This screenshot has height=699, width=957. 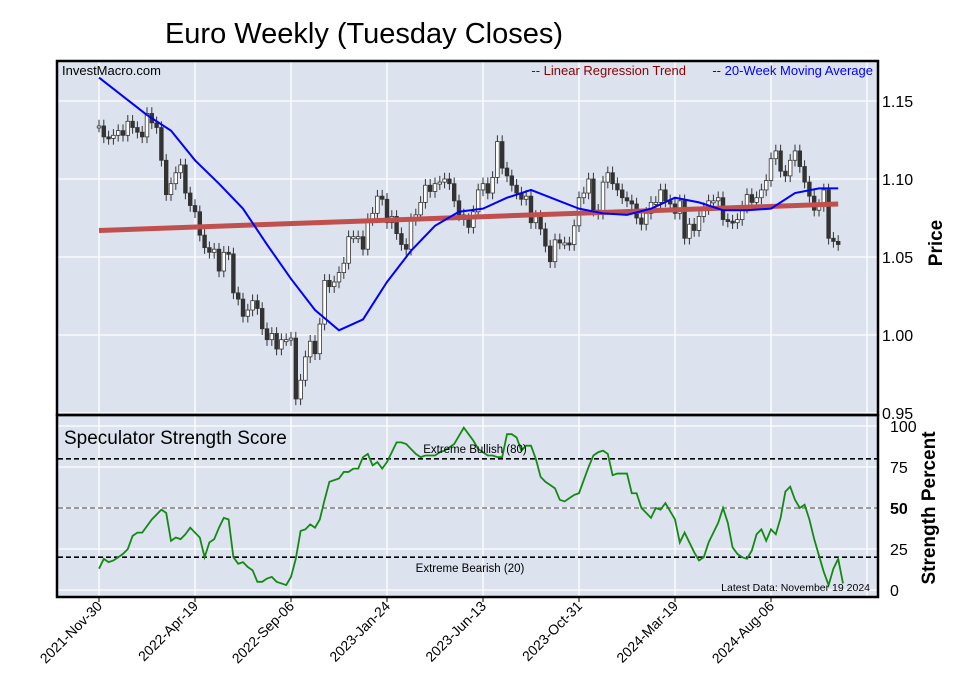 What do you see at coordinates (795, 588) in the screenshot?
I see `latest-data-annotation: Latest Data: November 19 2024` at bounding box center [795, 588].